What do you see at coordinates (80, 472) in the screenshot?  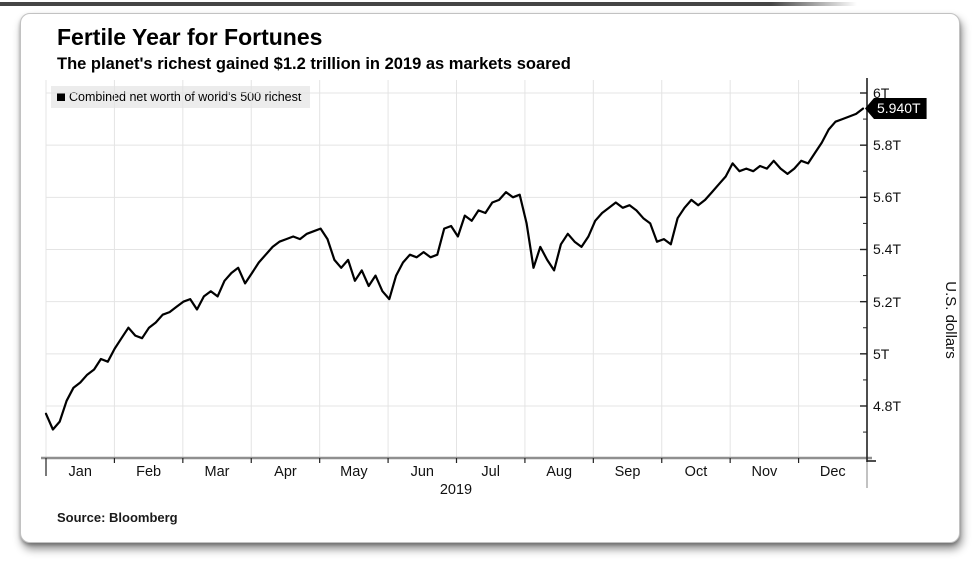 I see `x-tick-label: Jan` at bounding box center [80, 472].